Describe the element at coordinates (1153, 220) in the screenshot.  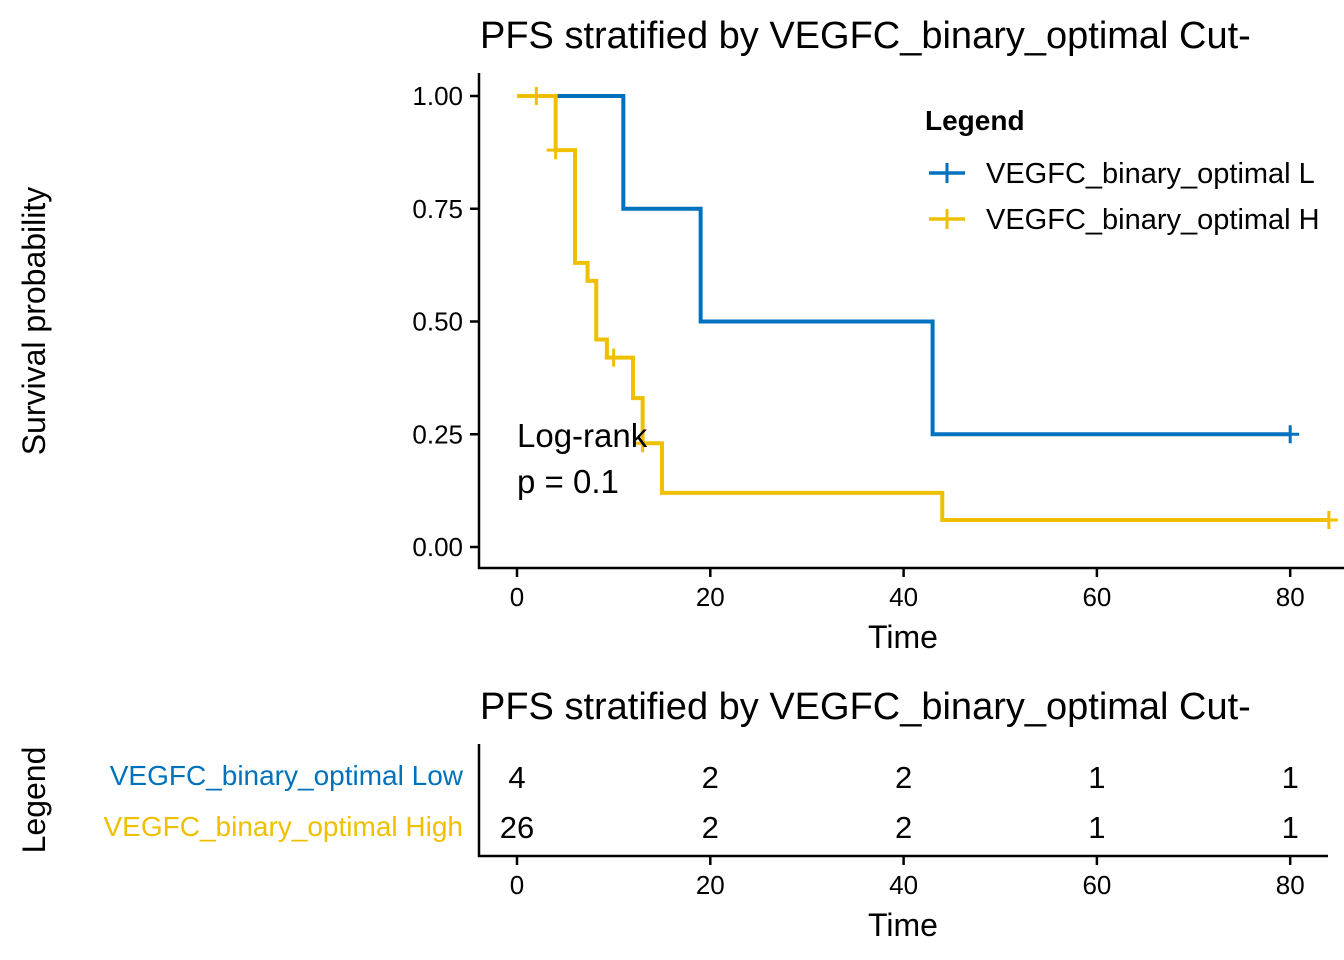
I see `legend-label-high: VEGFC_binary_optimal H` at that location.